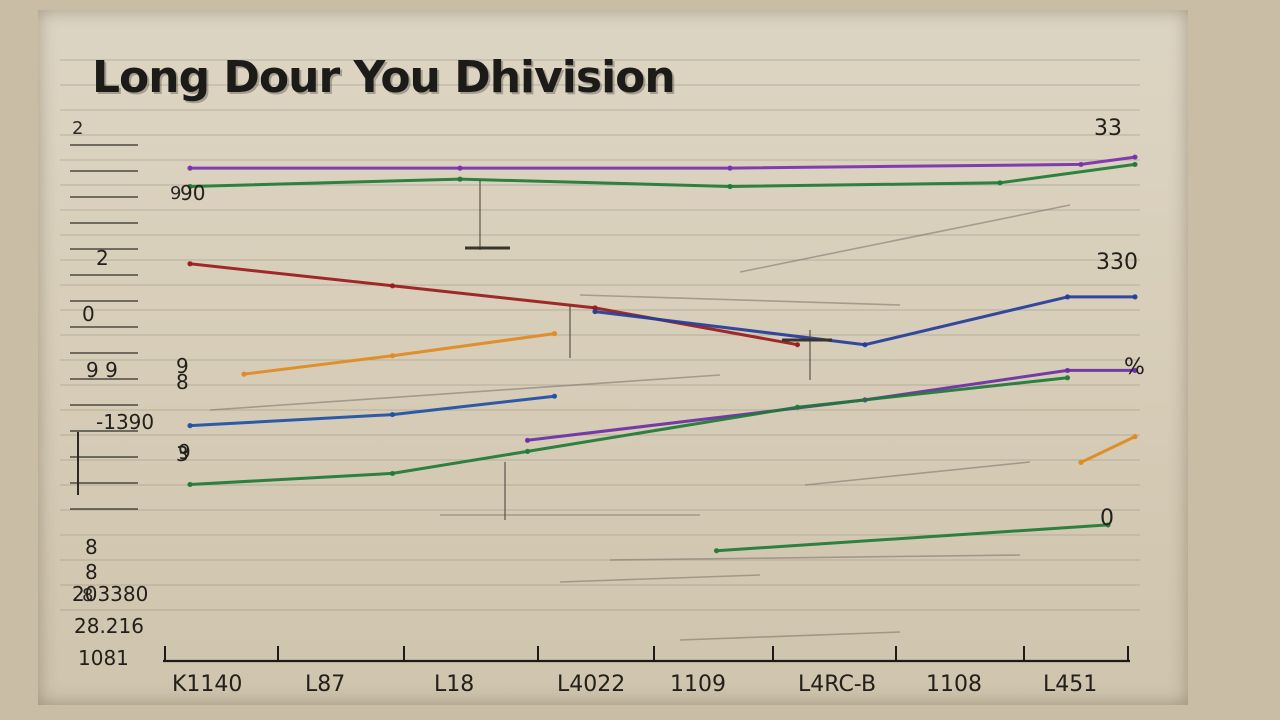 The width and height of the screenshot is (1280, 720). Describe the element at coordinates (109, 626) in the screenshot. I see `y-tick-label: 28.216` at that location.